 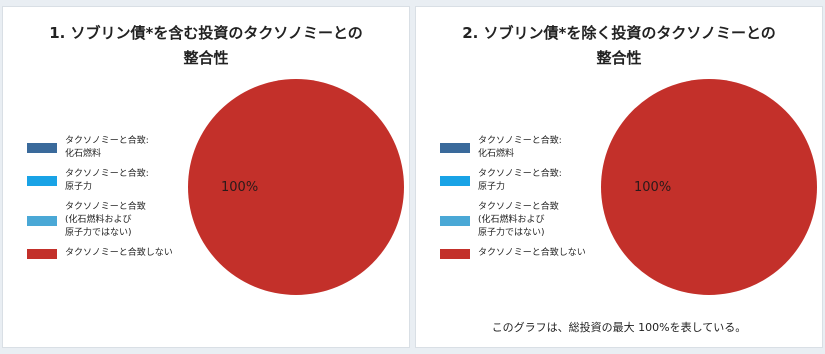 I want to click on chart-title: 1. ソブリン債*を含む投資のタクソノミーとの 整合性, so click(x=206, y=45).